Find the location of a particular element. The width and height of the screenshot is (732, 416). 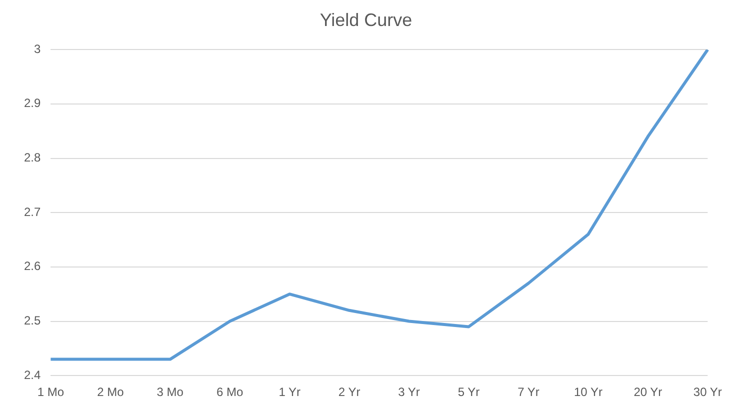

x-tick-label: 5 Yr is located at coordinates (469, 392).